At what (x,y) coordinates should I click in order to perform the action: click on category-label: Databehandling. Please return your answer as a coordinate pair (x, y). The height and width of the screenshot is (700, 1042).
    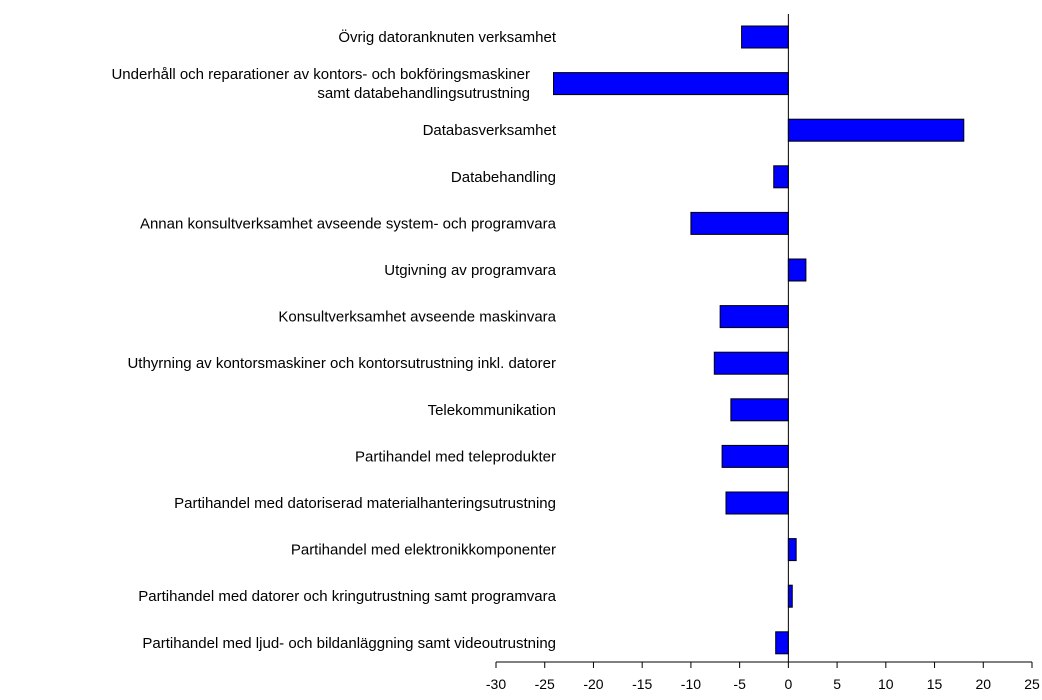
    Looking at the image, I should click on (503, 177).